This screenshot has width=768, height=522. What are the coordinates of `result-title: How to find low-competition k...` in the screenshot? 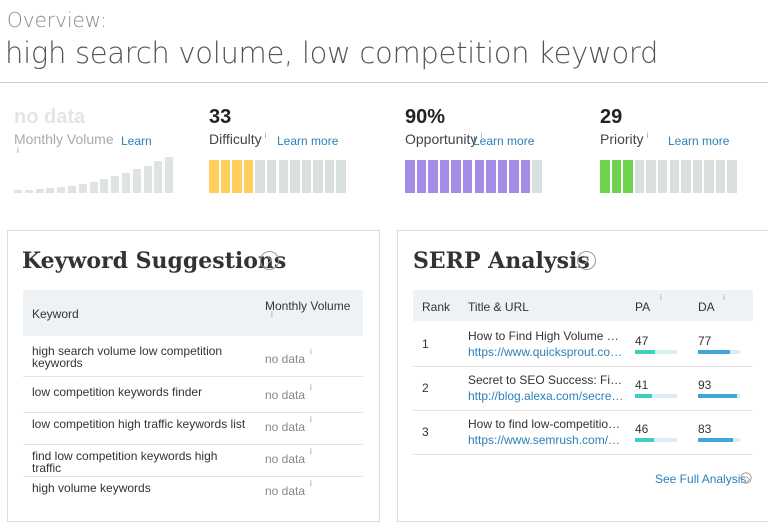 It's located at (547, 424).